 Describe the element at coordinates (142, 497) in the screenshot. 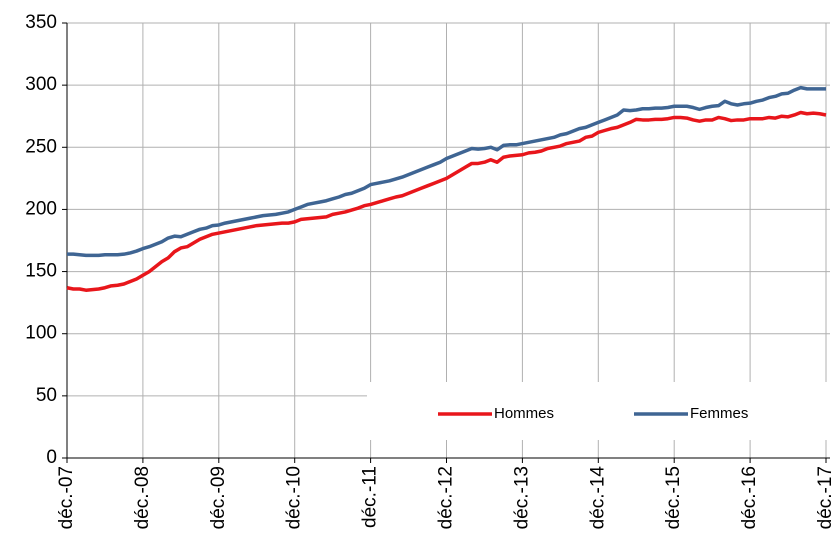

I see `x-tick-label: déc.-08` at that location.